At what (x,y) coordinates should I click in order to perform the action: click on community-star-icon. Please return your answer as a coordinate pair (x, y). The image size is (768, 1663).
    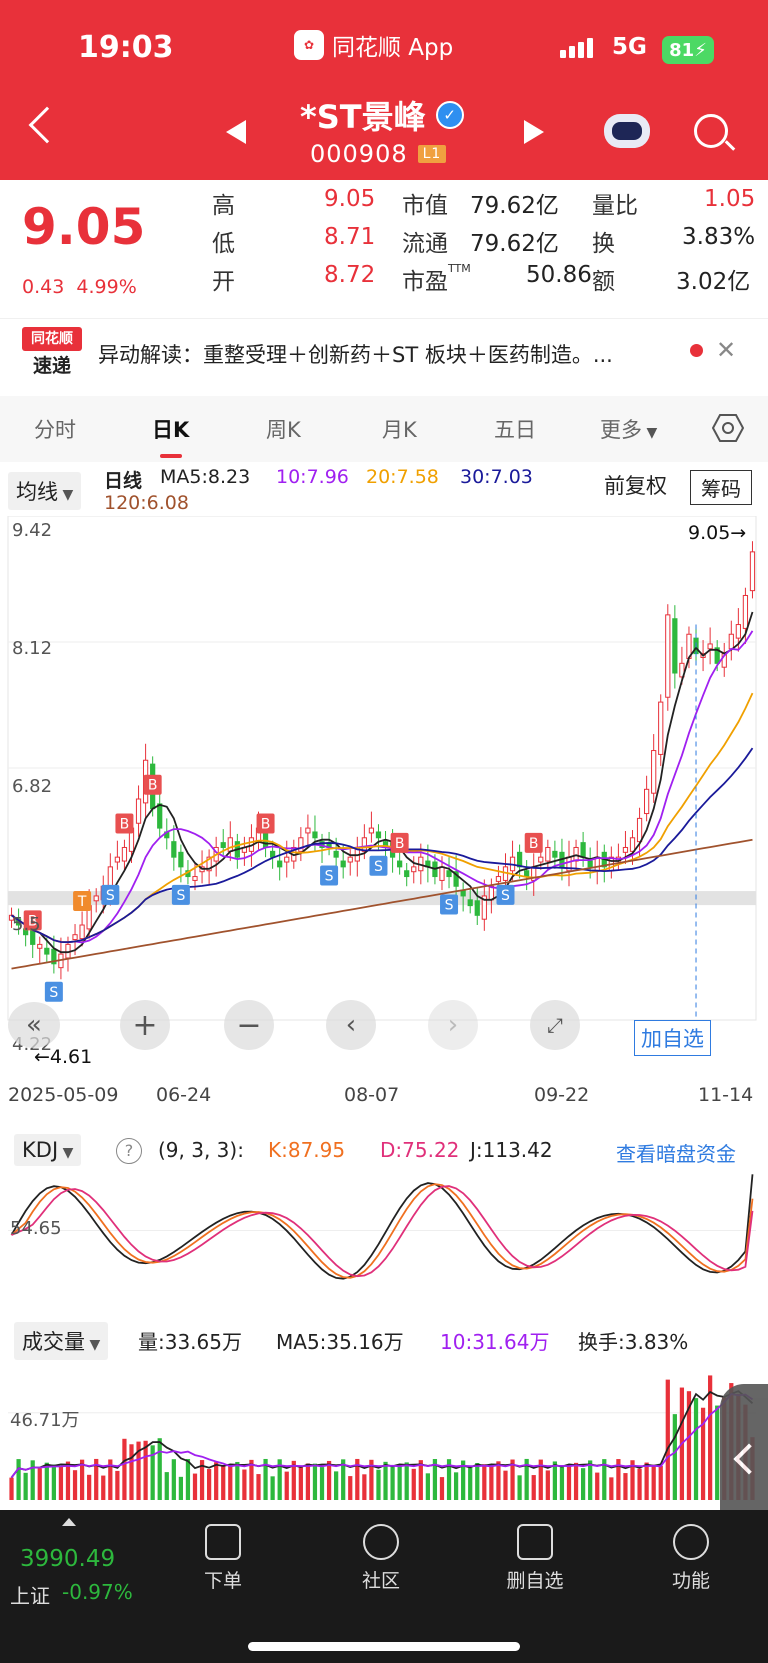
    Looking at the image, I should click on (381, 1542).